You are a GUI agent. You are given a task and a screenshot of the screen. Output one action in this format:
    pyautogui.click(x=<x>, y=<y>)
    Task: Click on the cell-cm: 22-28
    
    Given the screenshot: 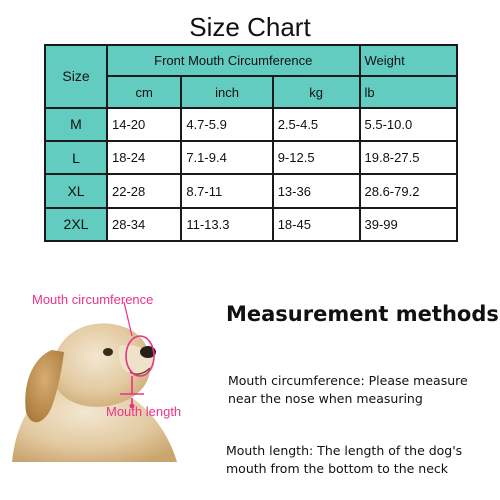 What is the action you would take?
    pyautogui.click(x=144, y=191)
    